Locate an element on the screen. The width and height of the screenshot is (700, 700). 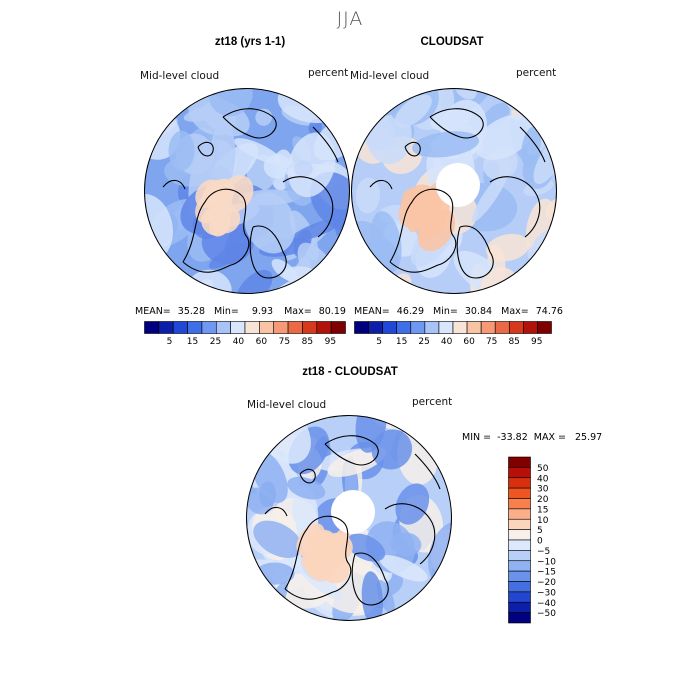
panel1-min-value: 9.93 is located at coordinates (262, 311).